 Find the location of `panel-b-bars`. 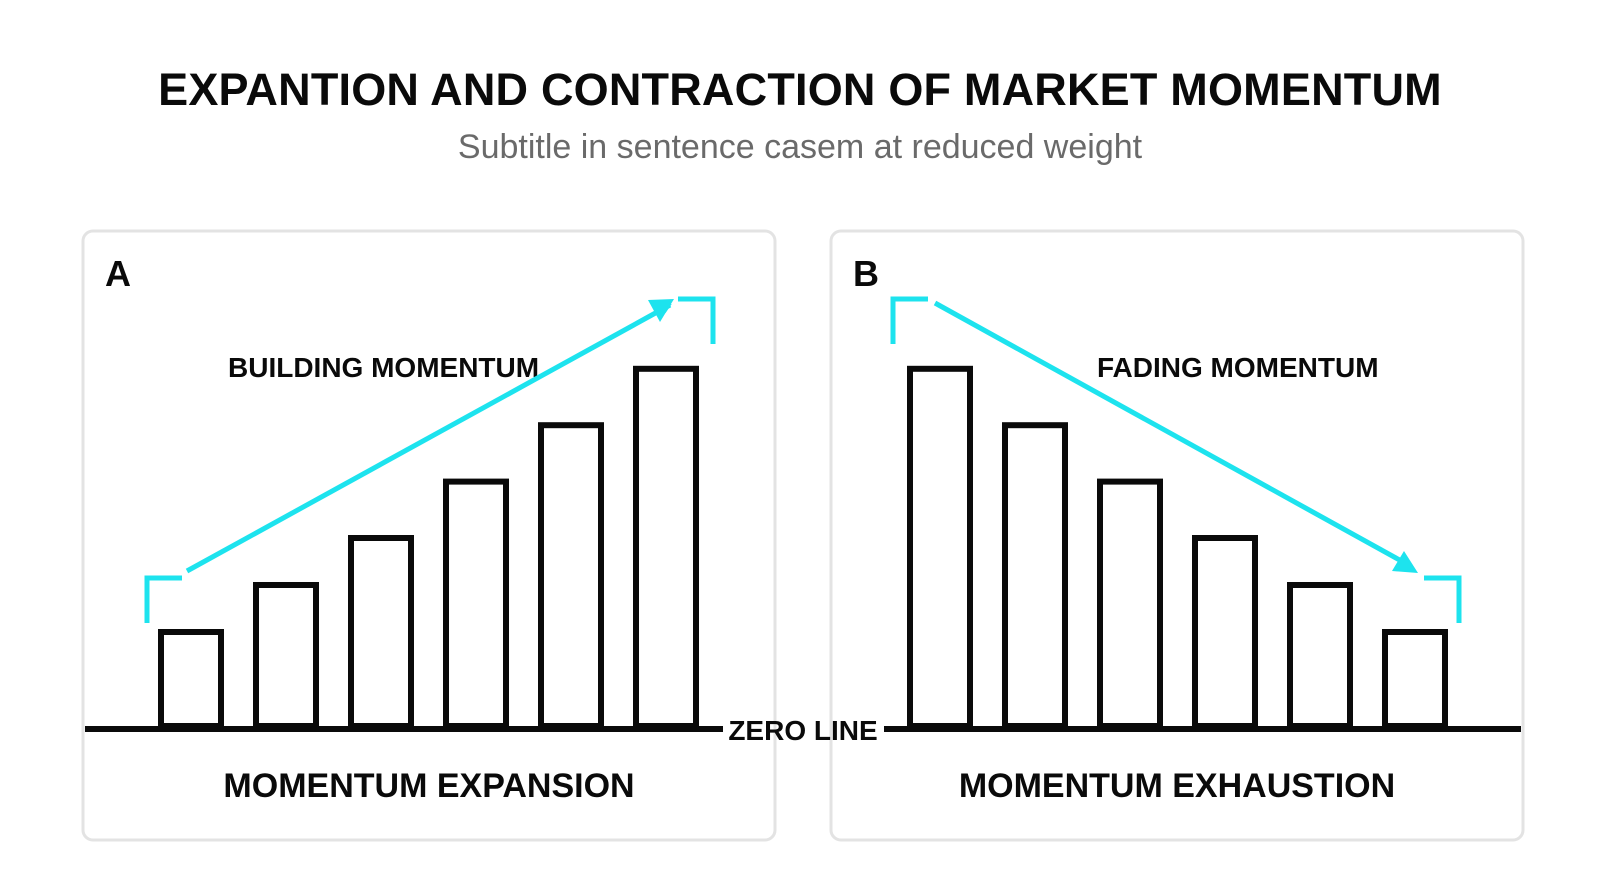

panel-b-bars is located at coordinates (1177, 547).